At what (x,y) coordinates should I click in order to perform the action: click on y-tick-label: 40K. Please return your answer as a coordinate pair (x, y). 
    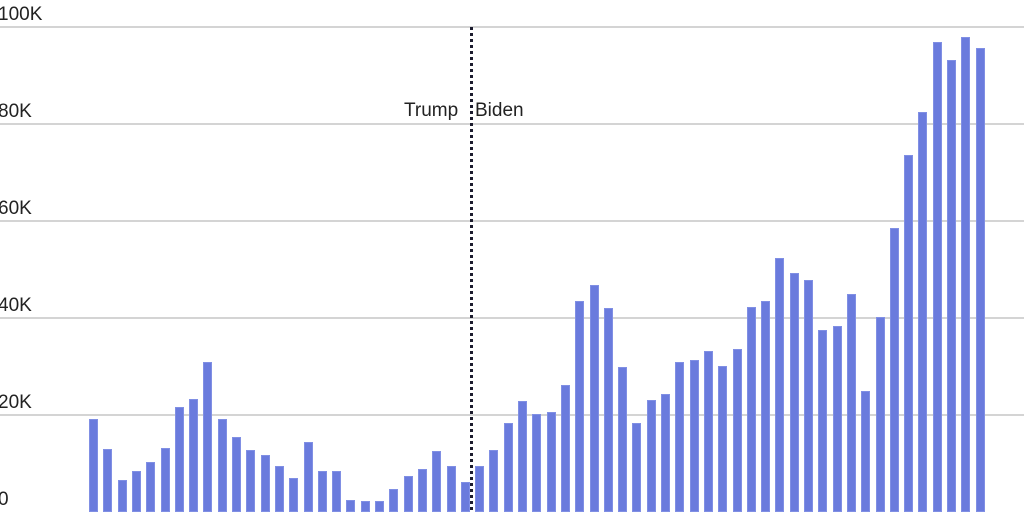
    Looking at the image, I should click on (16, 305).